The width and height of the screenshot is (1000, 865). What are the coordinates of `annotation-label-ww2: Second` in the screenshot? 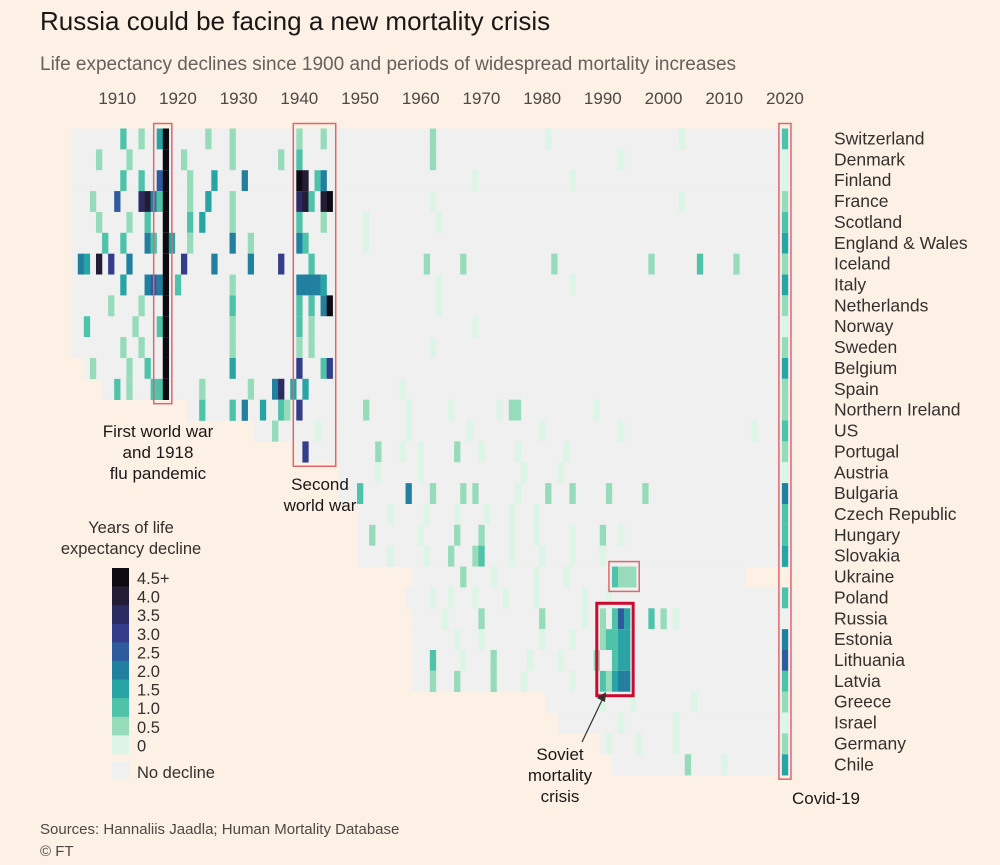 It's located at (320, 484).